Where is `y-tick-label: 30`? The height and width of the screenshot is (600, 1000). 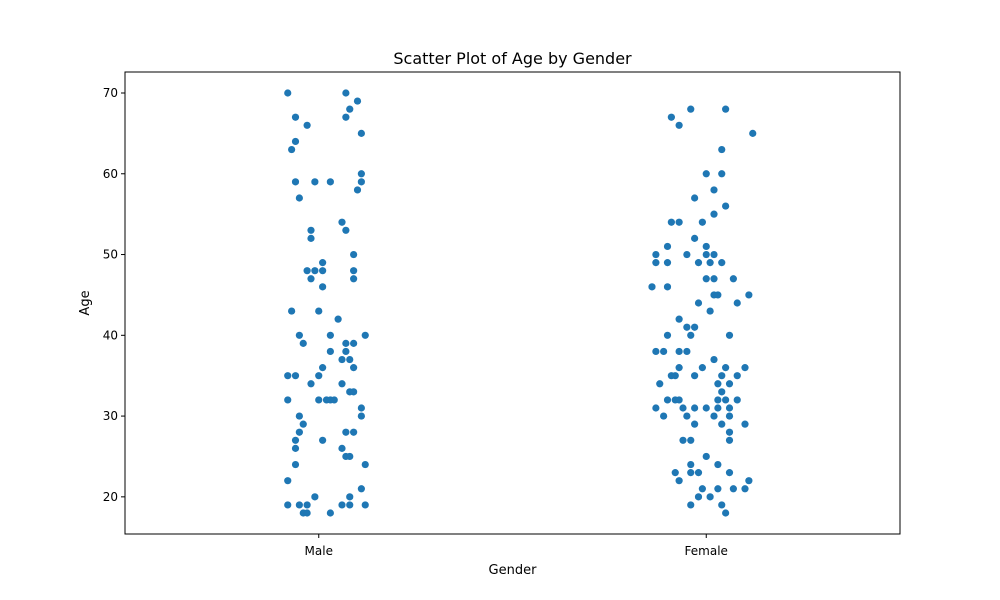 y-tick-label: 30 is located at coordinates (110, 416).